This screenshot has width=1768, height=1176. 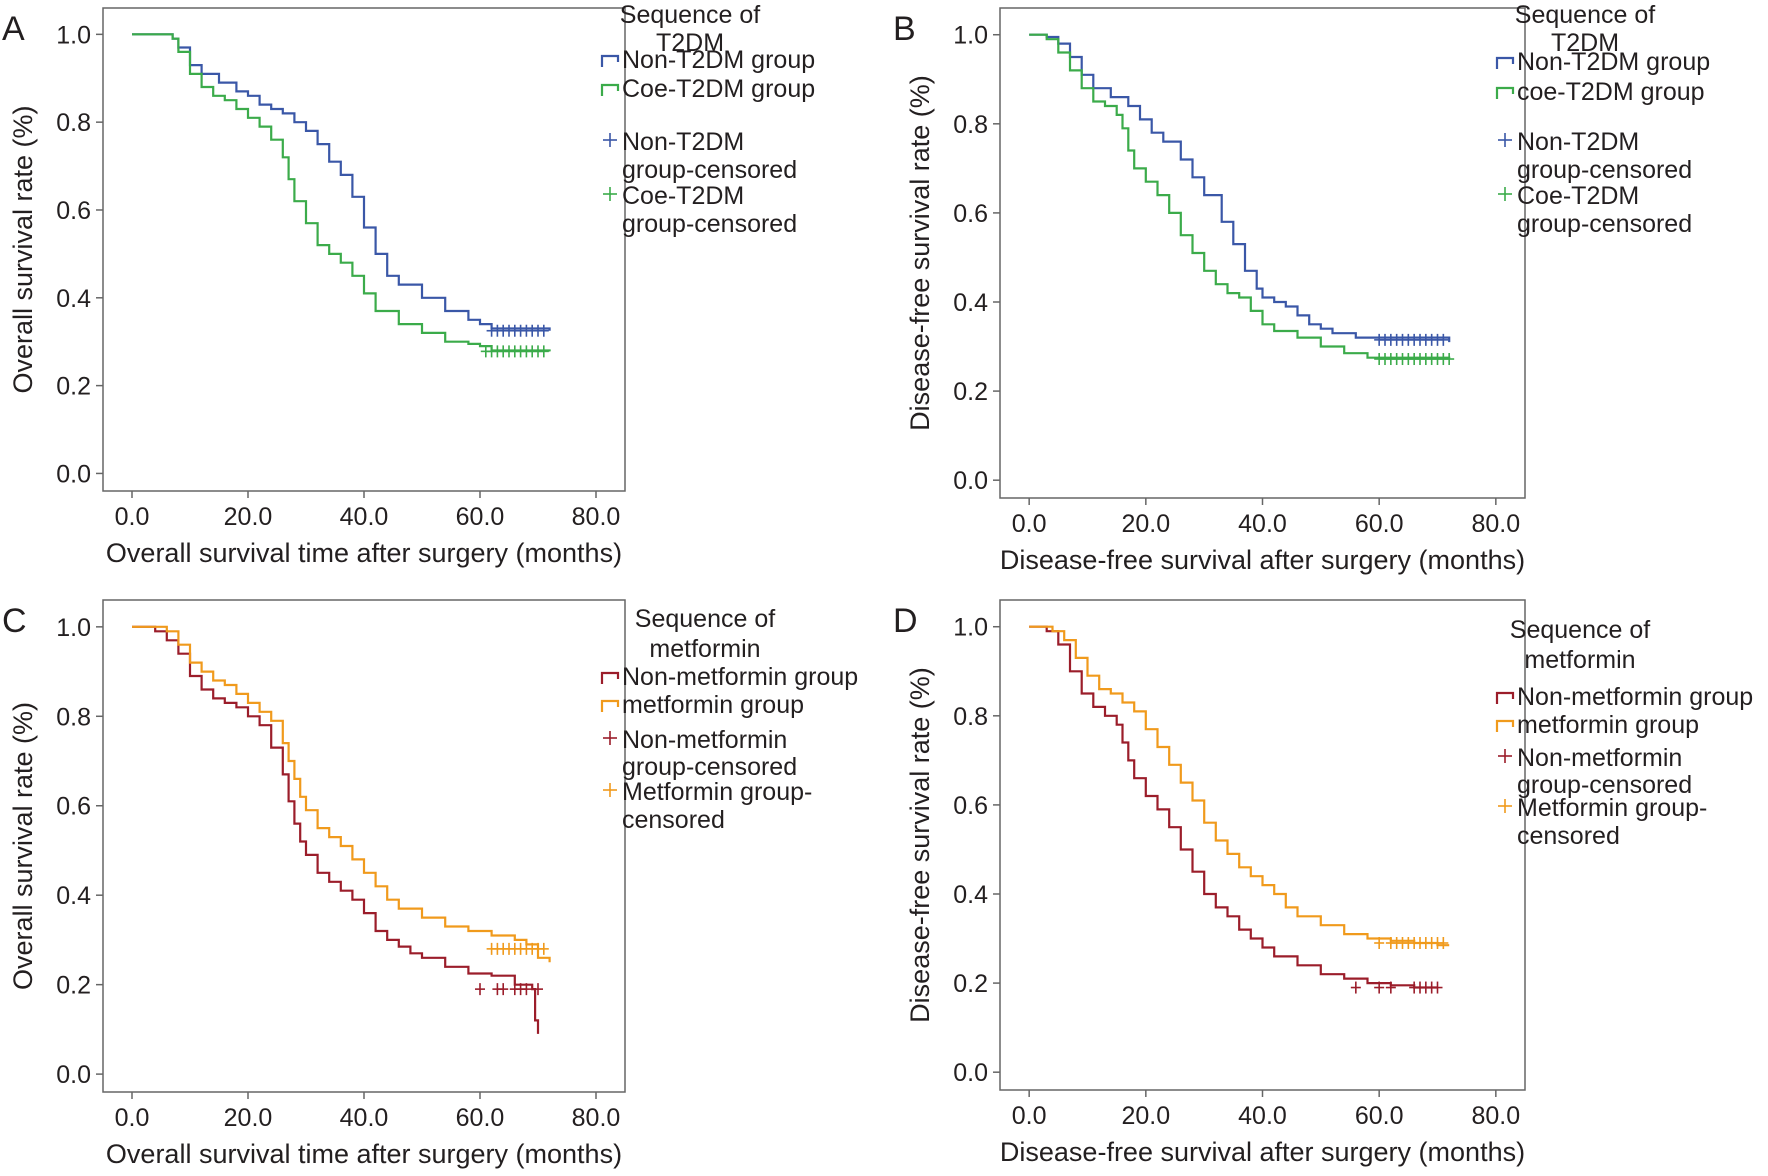 I want to click on panel-letter: C, so click(x=14, y=621).